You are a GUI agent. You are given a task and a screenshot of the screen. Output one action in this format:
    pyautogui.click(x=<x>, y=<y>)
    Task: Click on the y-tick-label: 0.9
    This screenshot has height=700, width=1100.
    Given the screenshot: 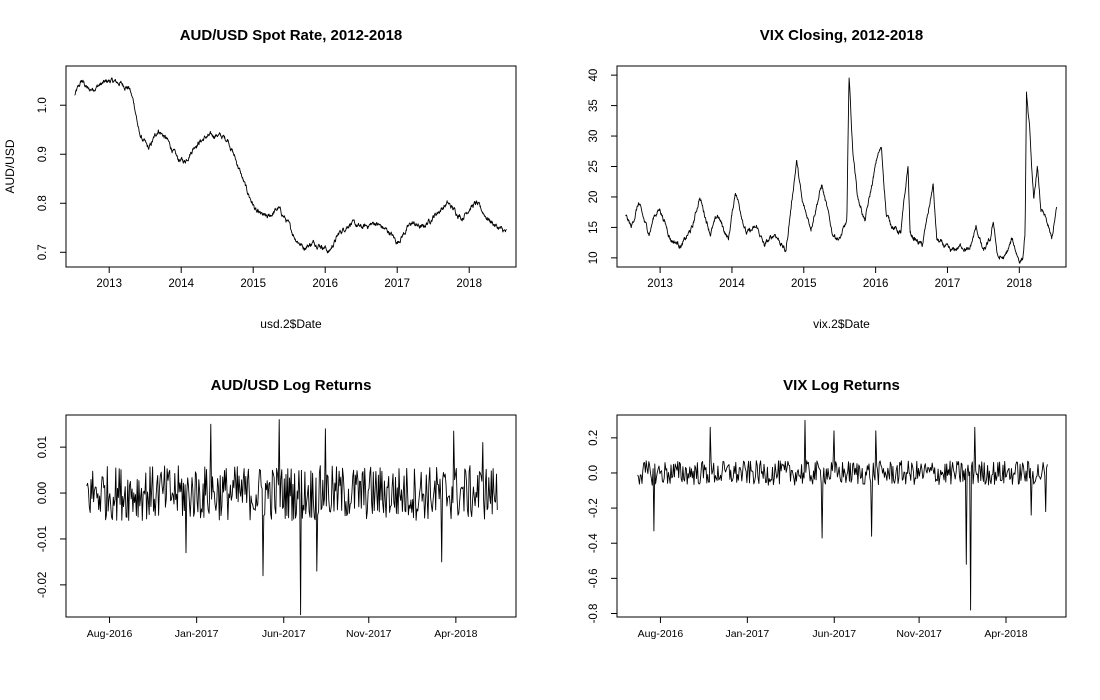 What is the action you would take?
    pyautogui.click(x=43, y=154)
    